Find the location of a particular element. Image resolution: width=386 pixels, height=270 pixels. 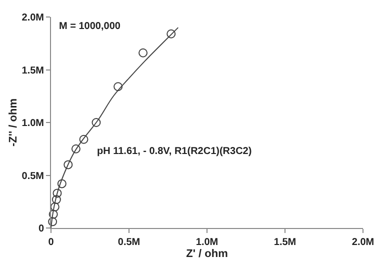

annotation: M = 1000,000 is located at coordinates (90, 26).